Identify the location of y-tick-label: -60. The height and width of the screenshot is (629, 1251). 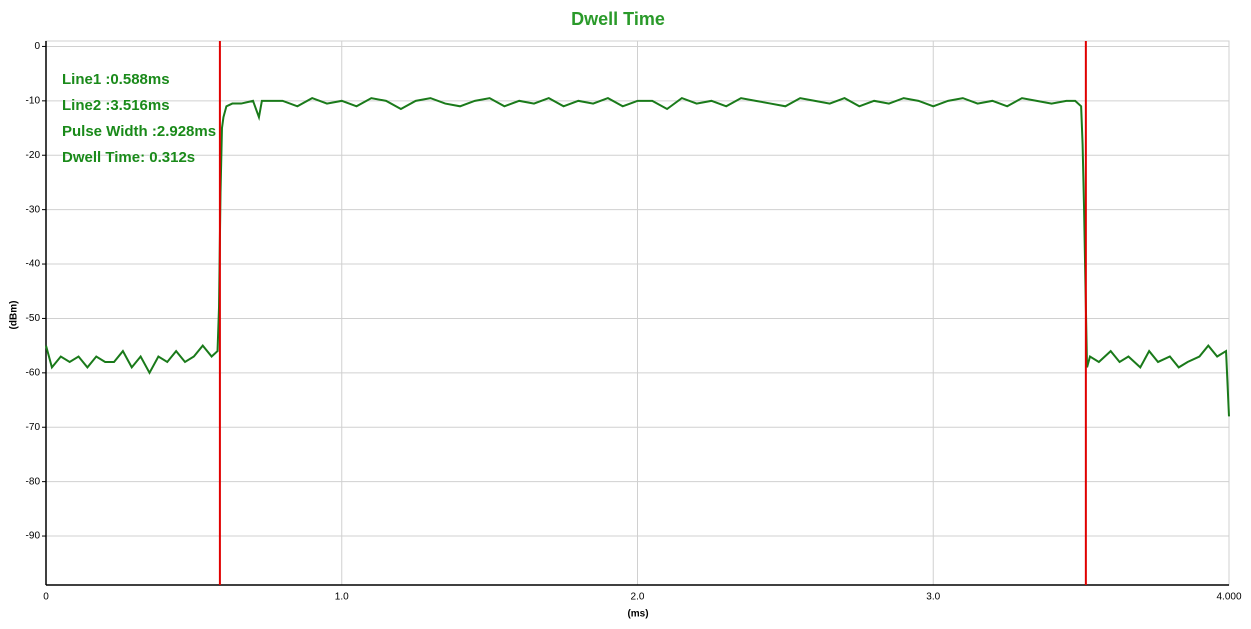
(33, 372).